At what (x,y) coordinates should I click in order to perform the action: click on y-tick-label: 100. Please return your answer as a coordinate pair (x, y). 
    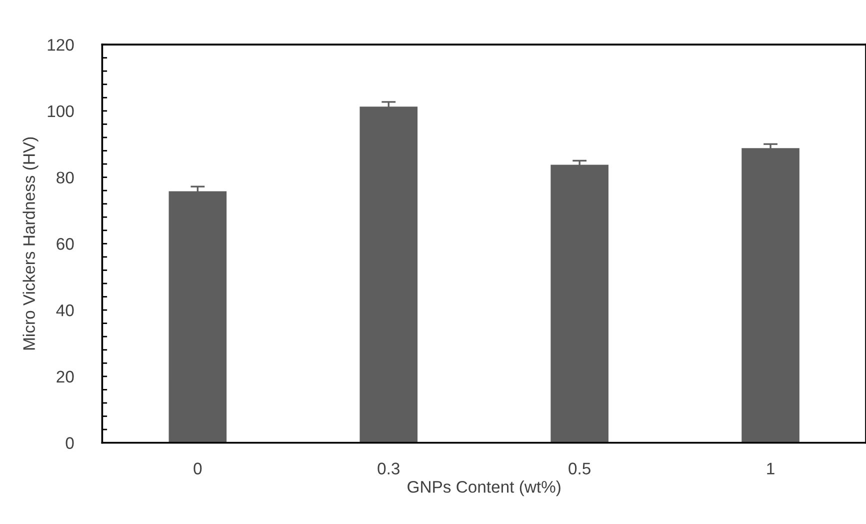
    Looking at the image, I should click on (61, 111).